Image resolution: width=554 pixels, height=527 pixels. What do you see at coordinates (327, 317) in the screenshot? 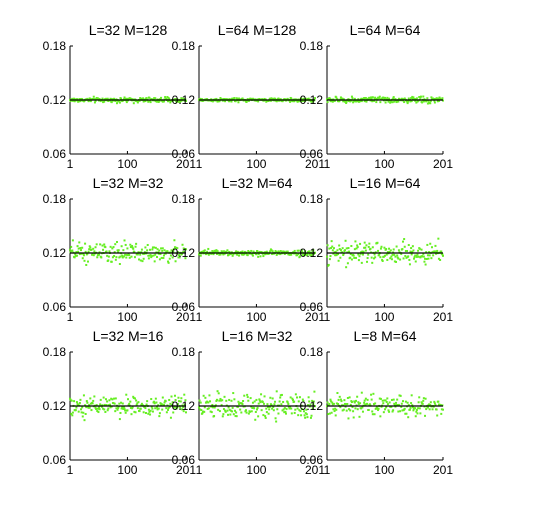
I see `x-tick-label: 1` at bounding box center [327, 317].